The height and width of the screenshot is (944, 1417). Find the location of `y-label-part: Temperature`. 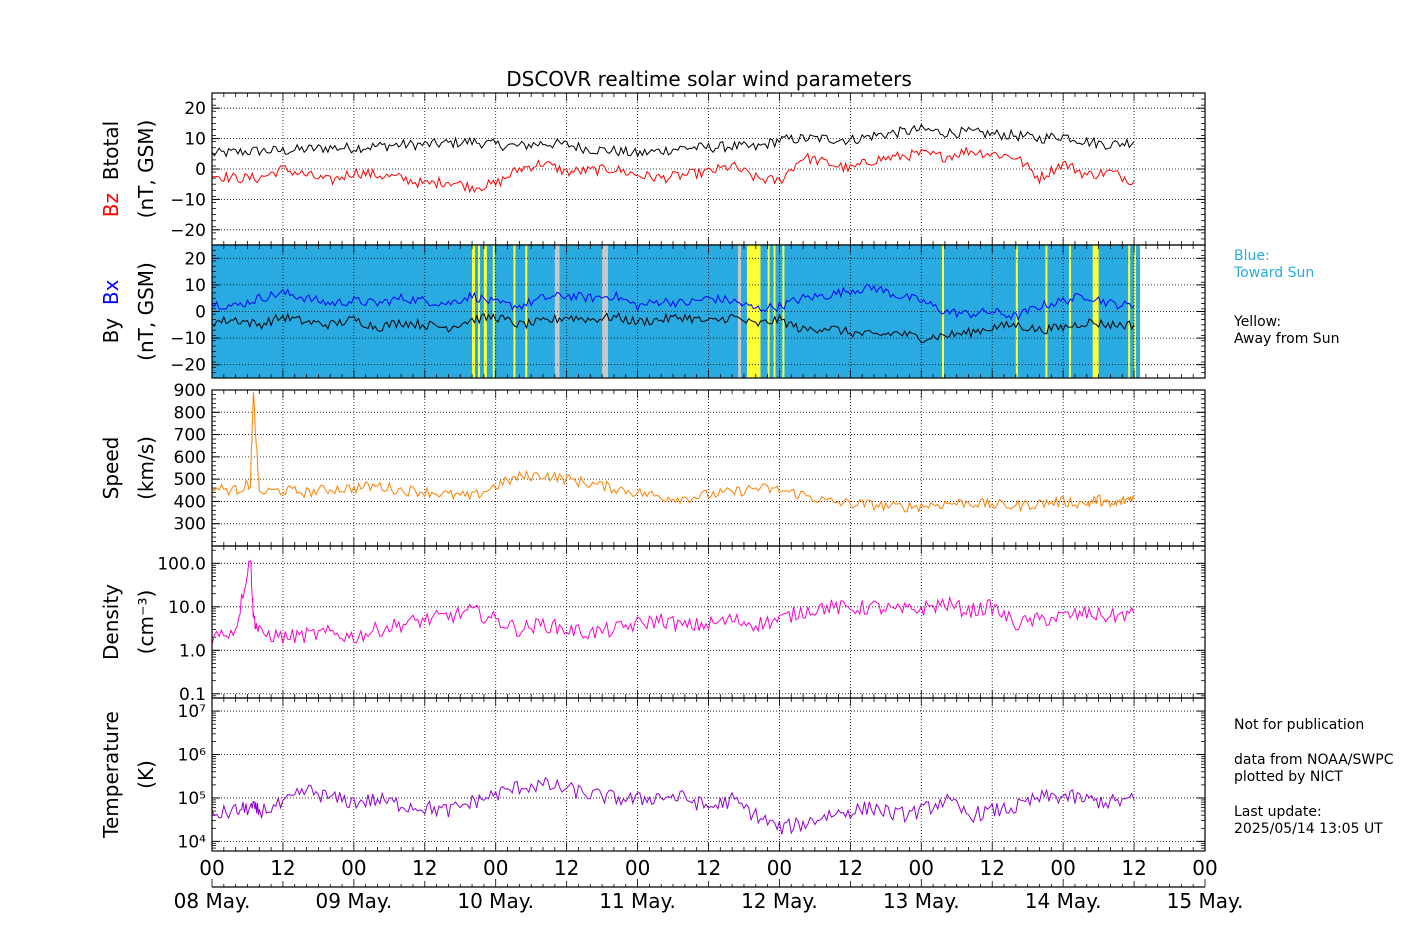

y-label-part: Temperature is located at coordinates (111, 775).